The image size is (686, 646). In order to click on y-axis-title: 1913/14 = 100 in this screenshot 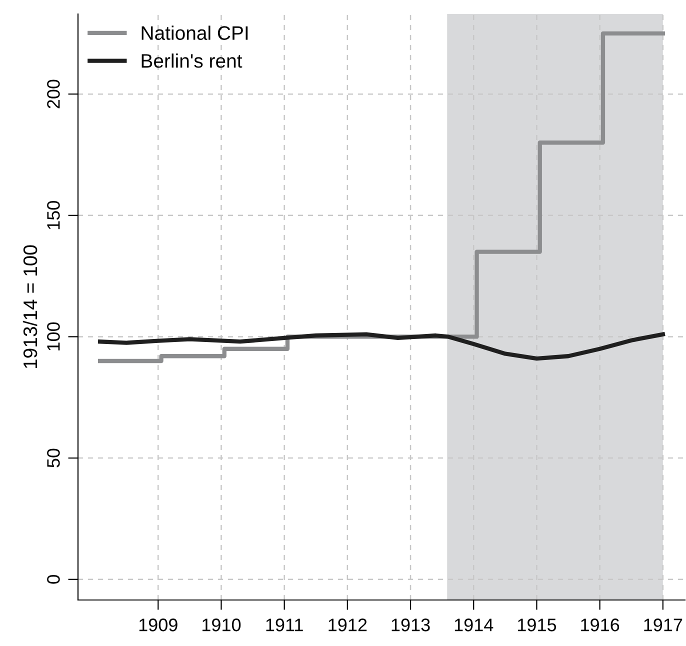, I will do `click(30, 306)`.